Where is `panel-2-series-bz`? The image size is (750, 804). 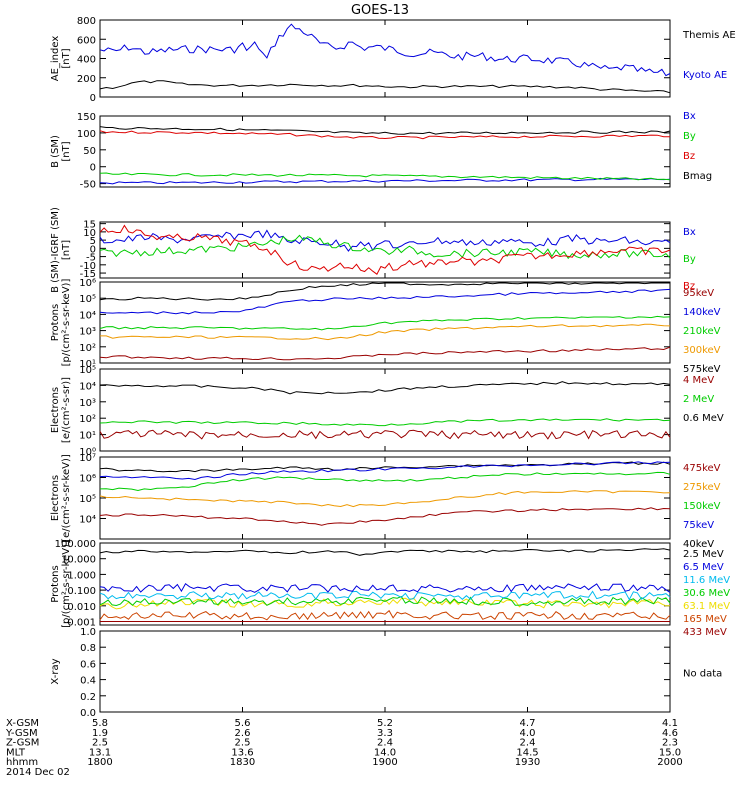 panel-2-series-bz is located at coordinates (384, 135).